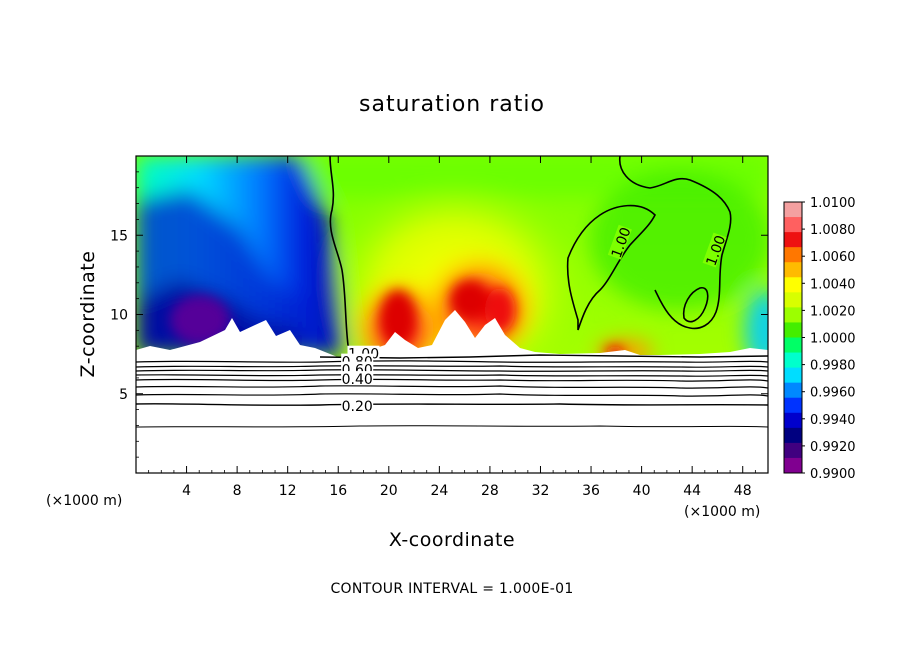  I want to click on contour-1.00-small-loop, so click(695, 304).